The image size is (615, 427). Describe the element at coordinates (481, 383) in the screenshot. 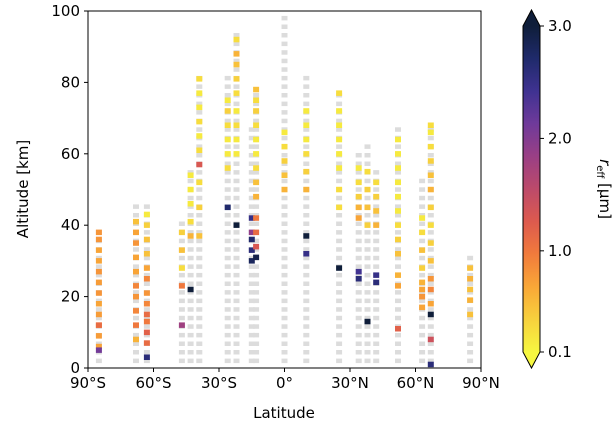

I see `x-tick-label: 90°N` at that location.